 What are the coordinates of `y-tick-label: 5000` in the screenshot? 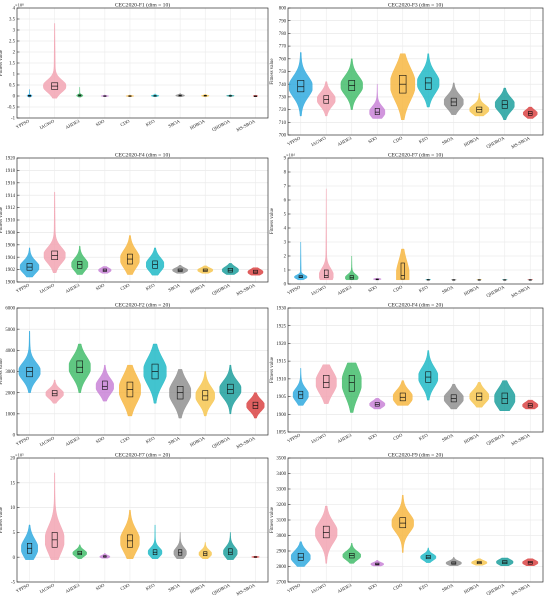 It's located at (10, 330).